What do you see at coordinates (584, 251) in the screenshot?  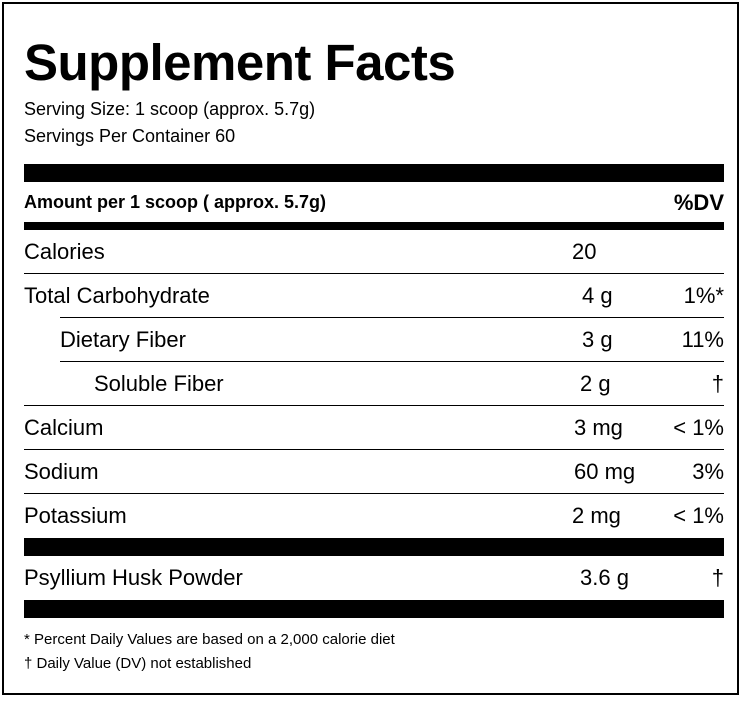 I see `nutrient-amount: 20` at bounding box center [584, 251].